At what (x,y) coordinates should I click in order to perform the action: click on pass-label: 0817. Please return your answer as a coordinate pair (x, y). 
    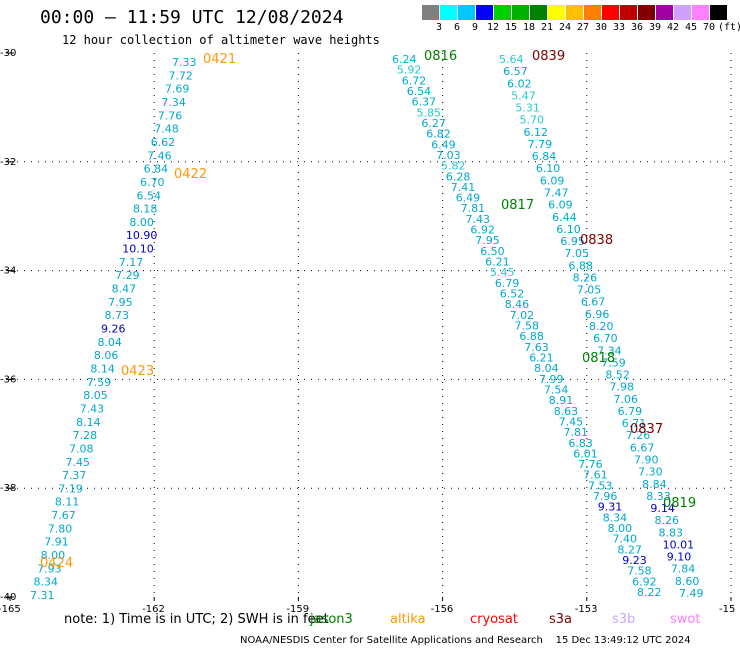
    Looking at the image, I should click on (517, 205).